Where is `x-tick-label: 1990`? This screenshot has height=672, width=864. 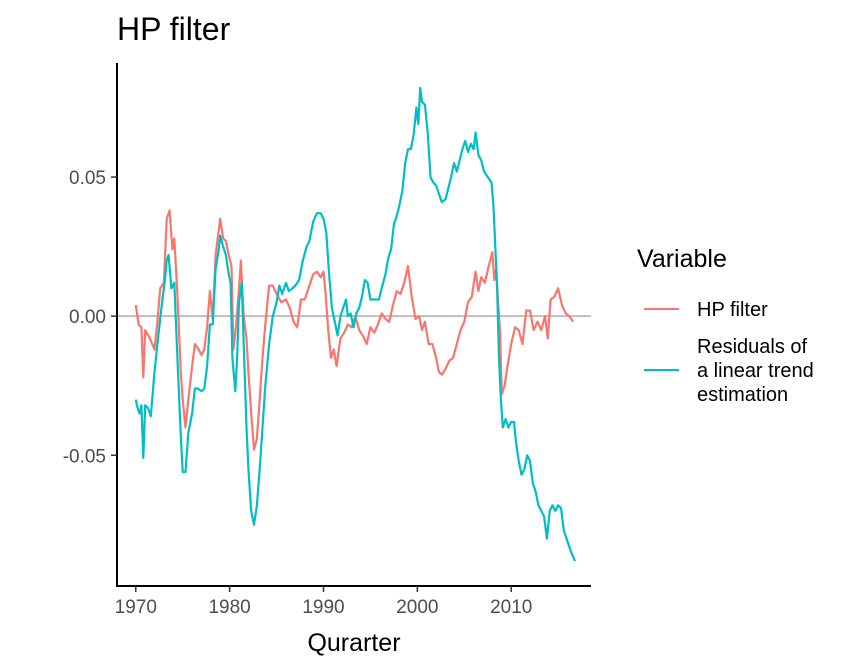 x-tick-label: 1990 is located at coordinates (323, 607).